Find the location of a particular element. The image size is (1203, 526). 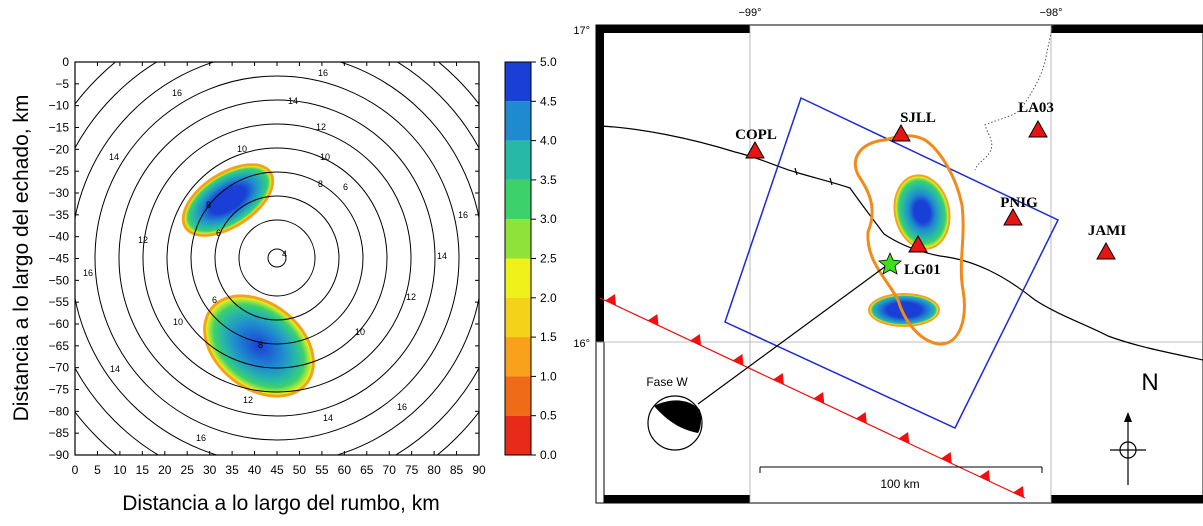

station-label: LA03 is located at coordinates (1036, 108).